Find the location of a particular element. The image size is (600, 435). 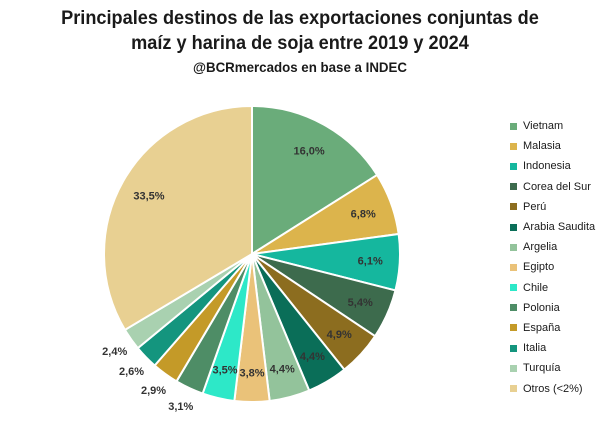

legend-item-4: Perú is located at coordinates (552, 207).